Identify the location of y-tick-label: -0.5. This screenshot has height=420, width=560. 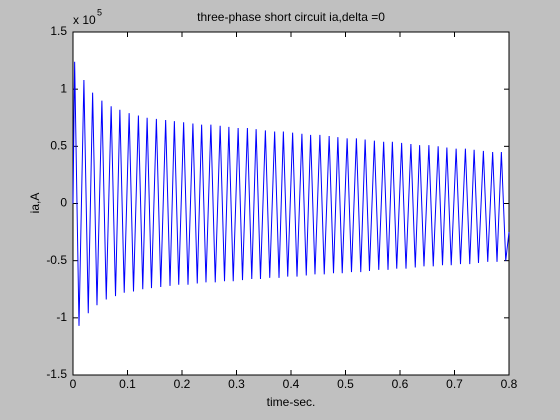
(56, 260).